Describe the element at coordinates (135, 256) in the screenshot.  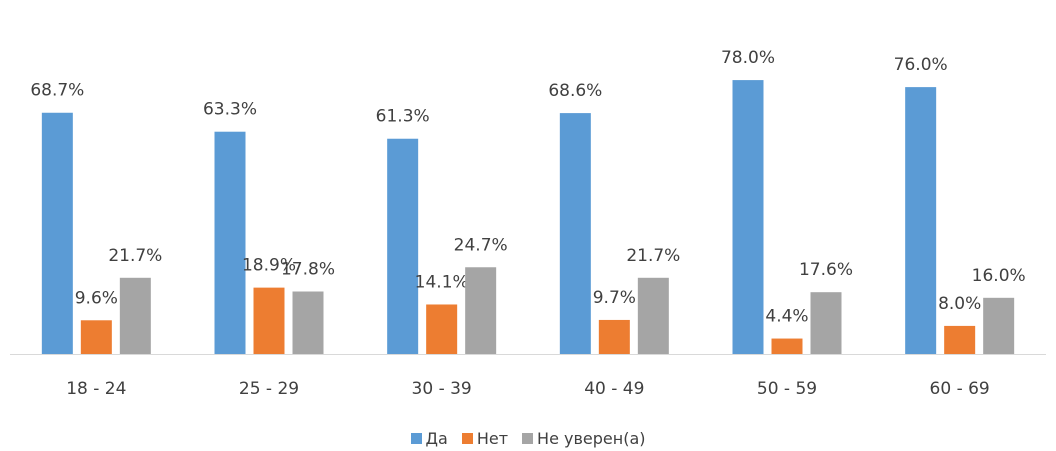
I see `data-label-0-2: 21.7%` at that location.